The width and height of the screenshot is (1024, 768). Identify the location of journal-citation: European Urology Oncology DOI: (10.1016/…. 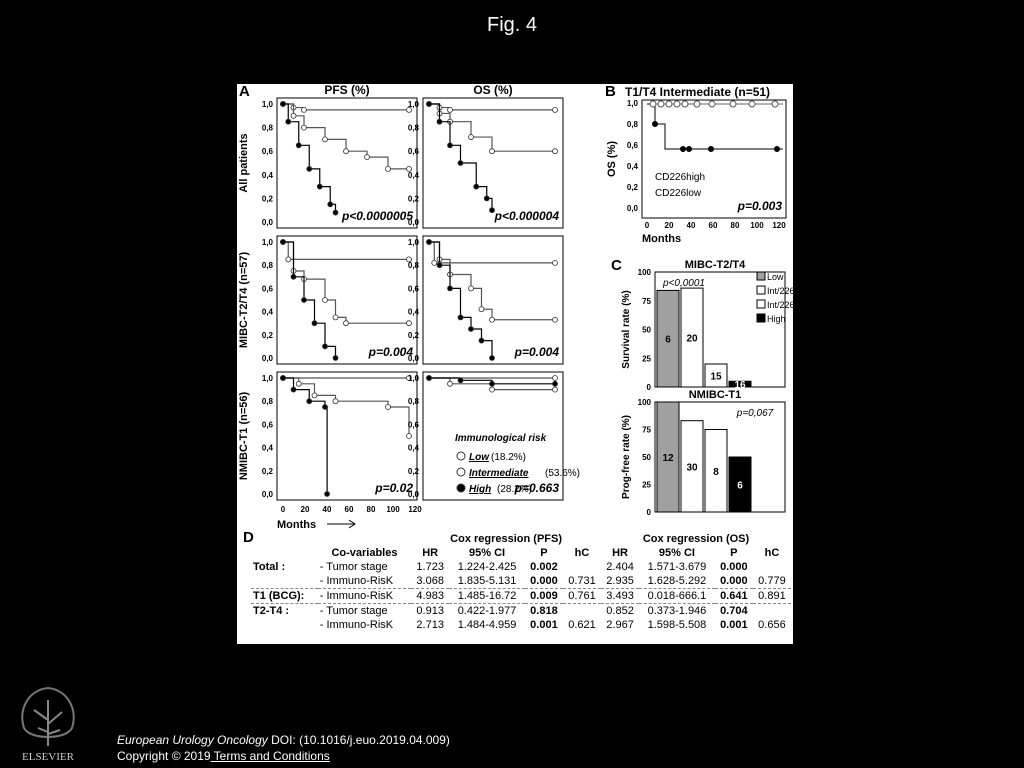
(283, 740).